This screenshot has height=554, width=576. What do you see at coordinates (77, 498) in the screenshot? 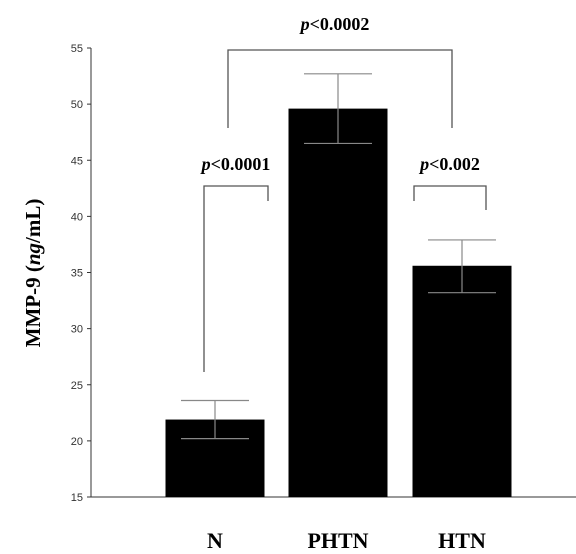
I see `y-tick-label: 15` at bounding box center [77, 498].